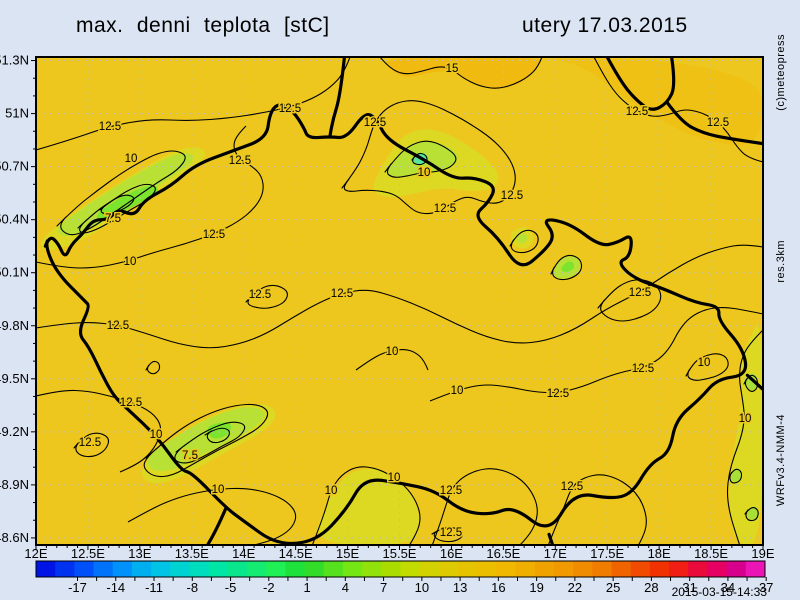  What do you see at coordinates (306, 587) in the screenshot?
I see `colorbar-label: 1` at bounding box center [306, 587].